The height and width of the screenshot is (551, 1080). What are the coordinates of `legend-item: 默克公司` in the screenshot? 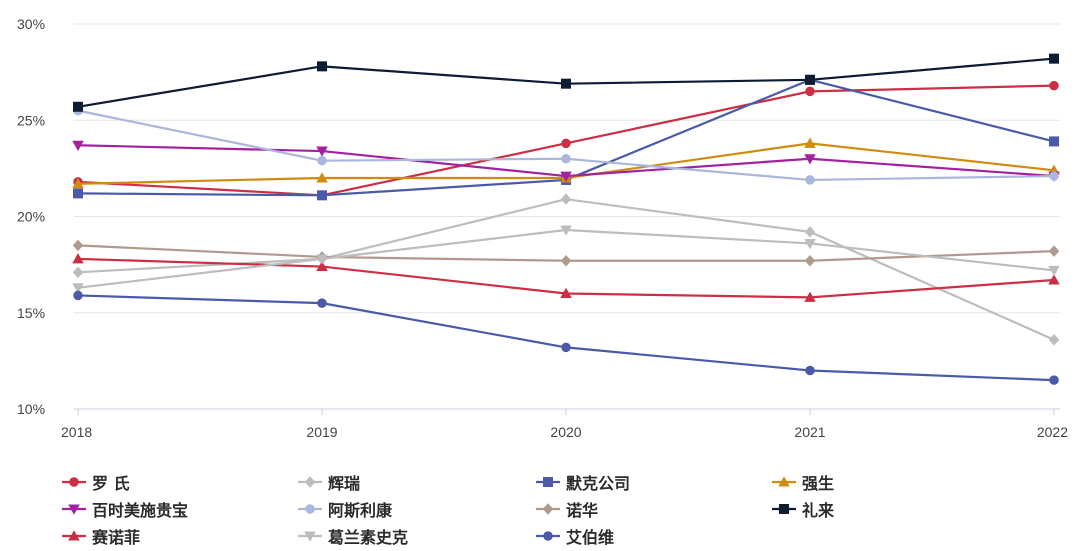 It's located at (583, 482).